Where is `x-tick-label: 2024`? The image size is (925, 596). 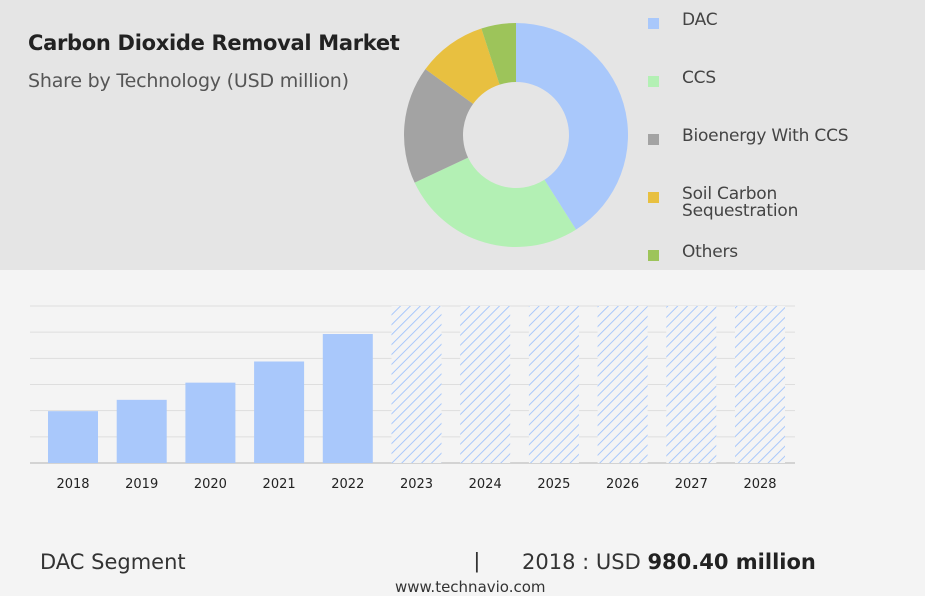
x-tick-label: 2024 is located at coordinates (485, 484).